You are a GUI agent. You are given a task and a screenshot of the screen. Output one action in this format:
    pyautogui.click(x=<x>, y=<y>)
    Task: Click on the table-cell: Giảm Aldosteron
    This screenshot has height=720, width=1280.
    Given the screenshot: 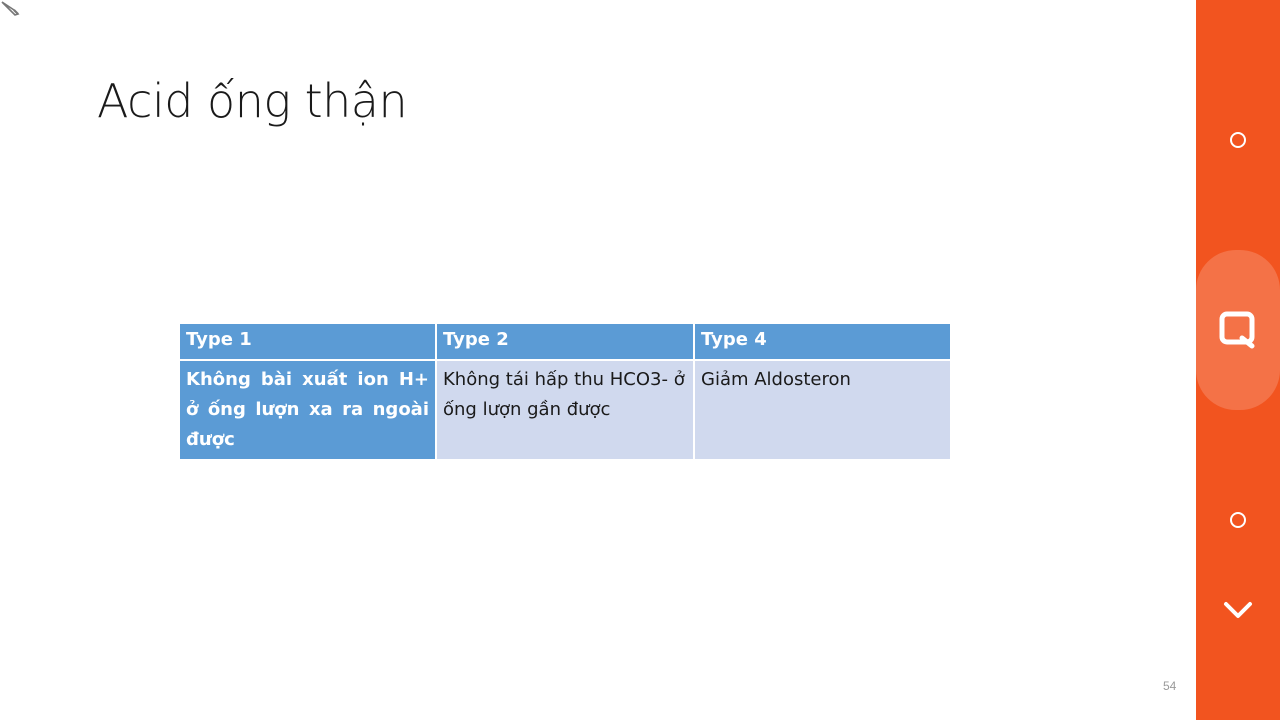 What is the action you would take?
    pyautogui.click(x=822, y=410)
    